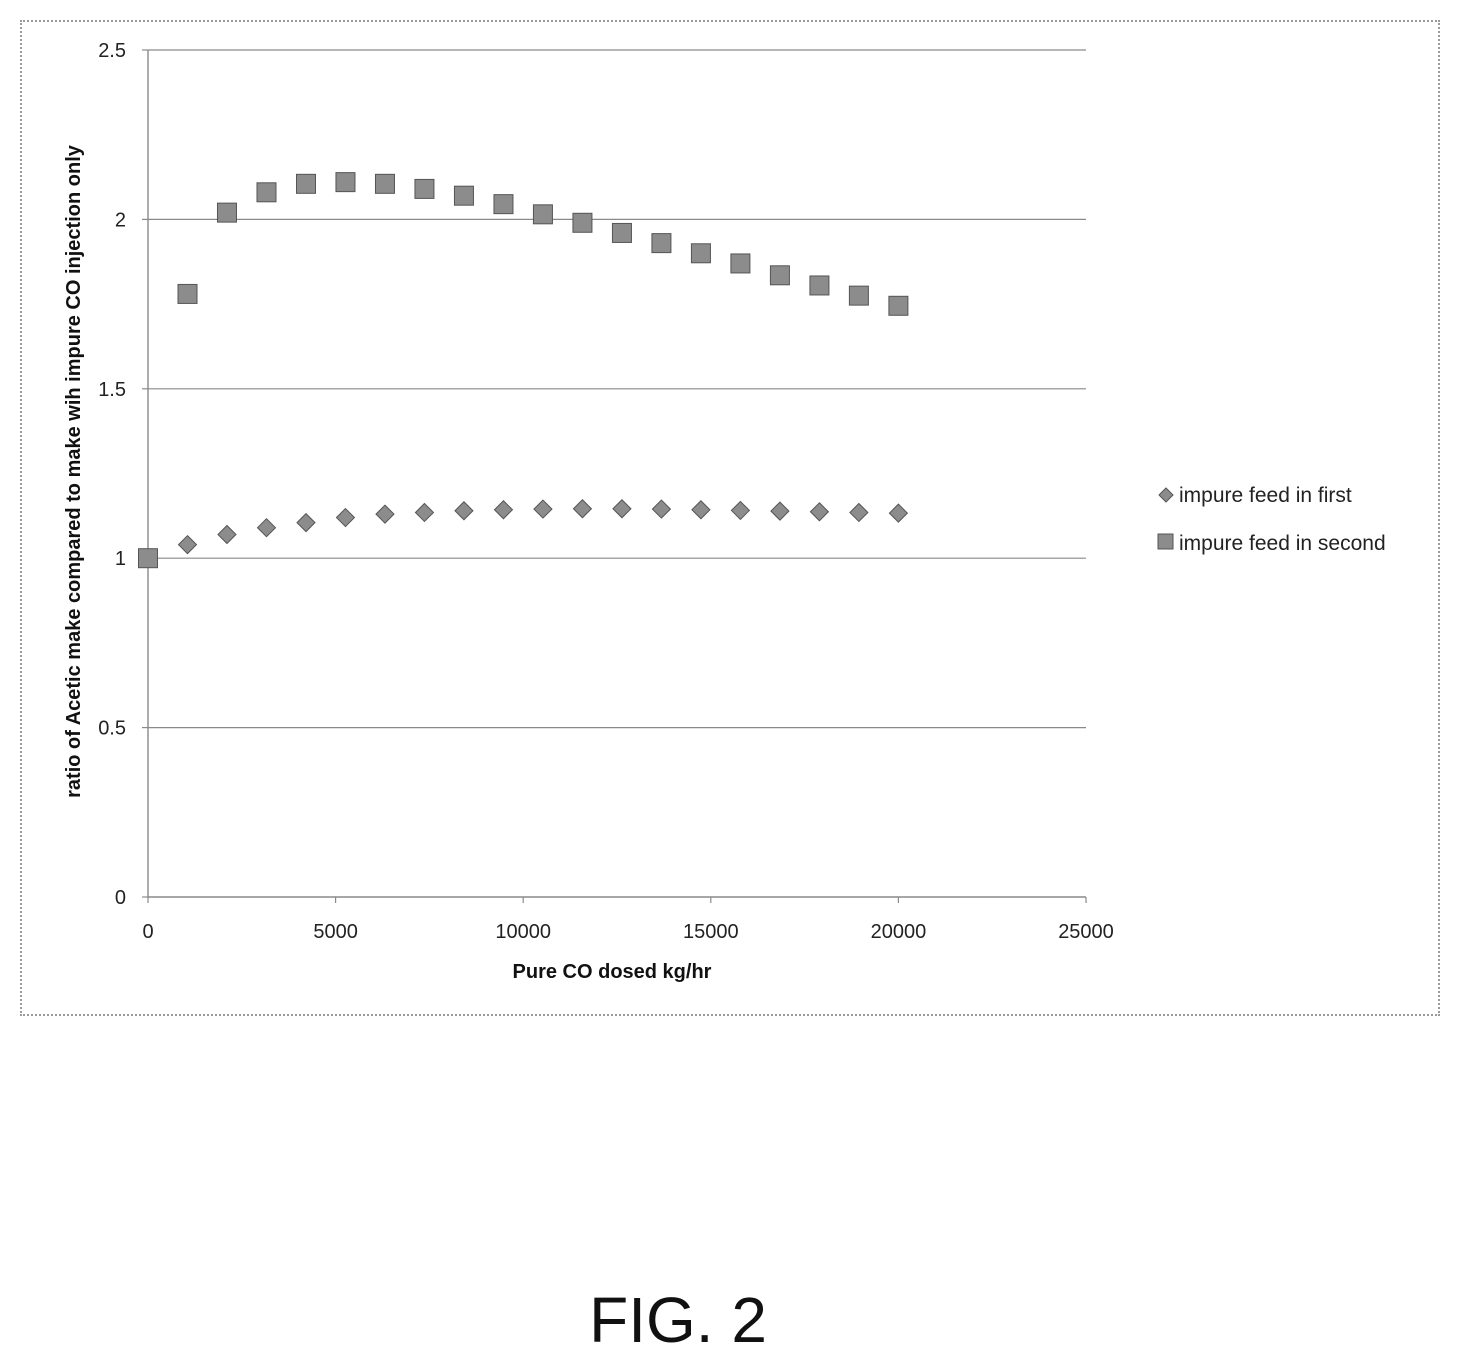 The image size is (1464, 1371). What do you see at coordinates (120, 898) in the screenshot?
I see `y-tick-label: 0` at bounding box center [120, 898].